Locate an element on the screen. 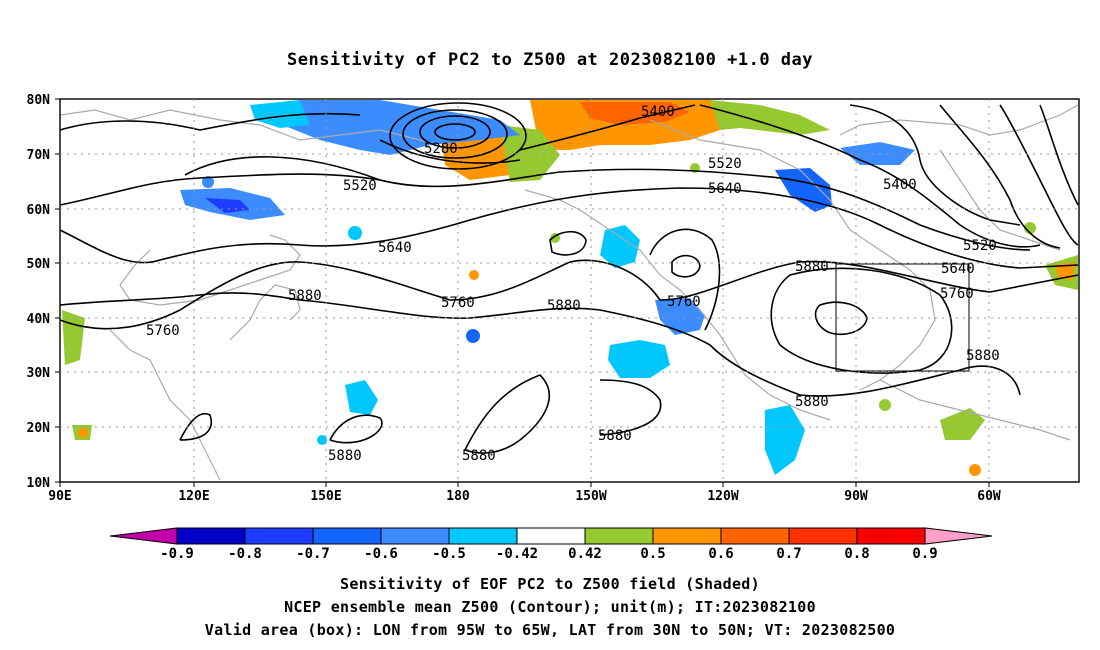 The image size is (1100, 650). contour-west-arctic is located at coordinates (210, 121).